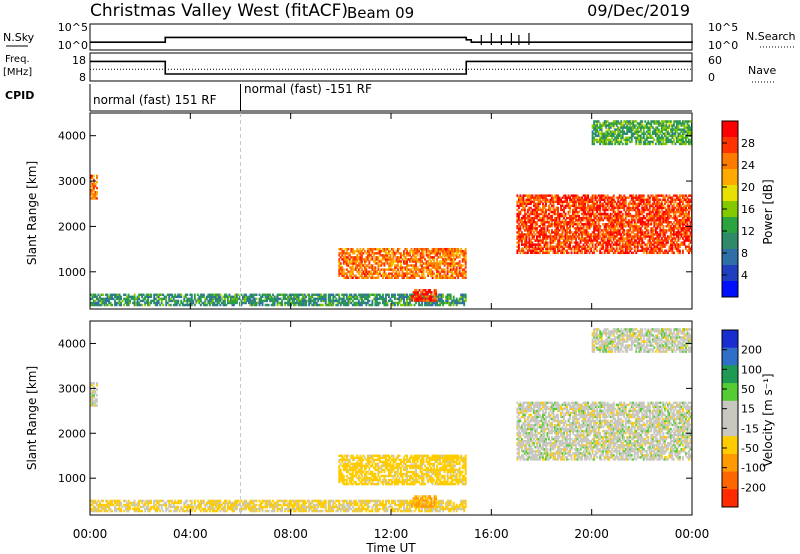 This screenshot has width=800, height=554. I want to click on velocity-region-evening-patch, so click(402, 470).